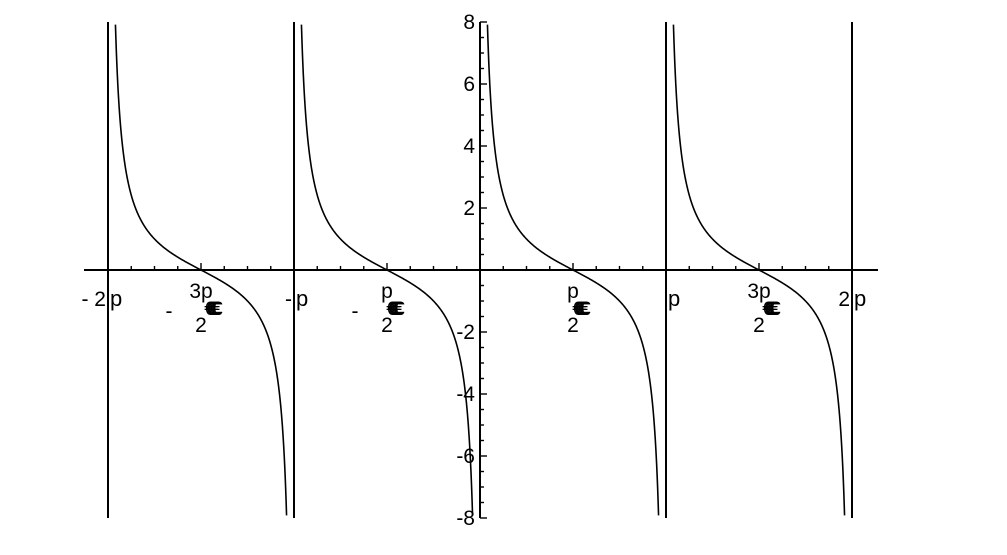 This screenshot has width=1007, height=555. What do you see at coordinates (583, 308) in the screenshot?
I see `x-tick-label-4: p€€€€€€2` at bounding box center [583, 308].